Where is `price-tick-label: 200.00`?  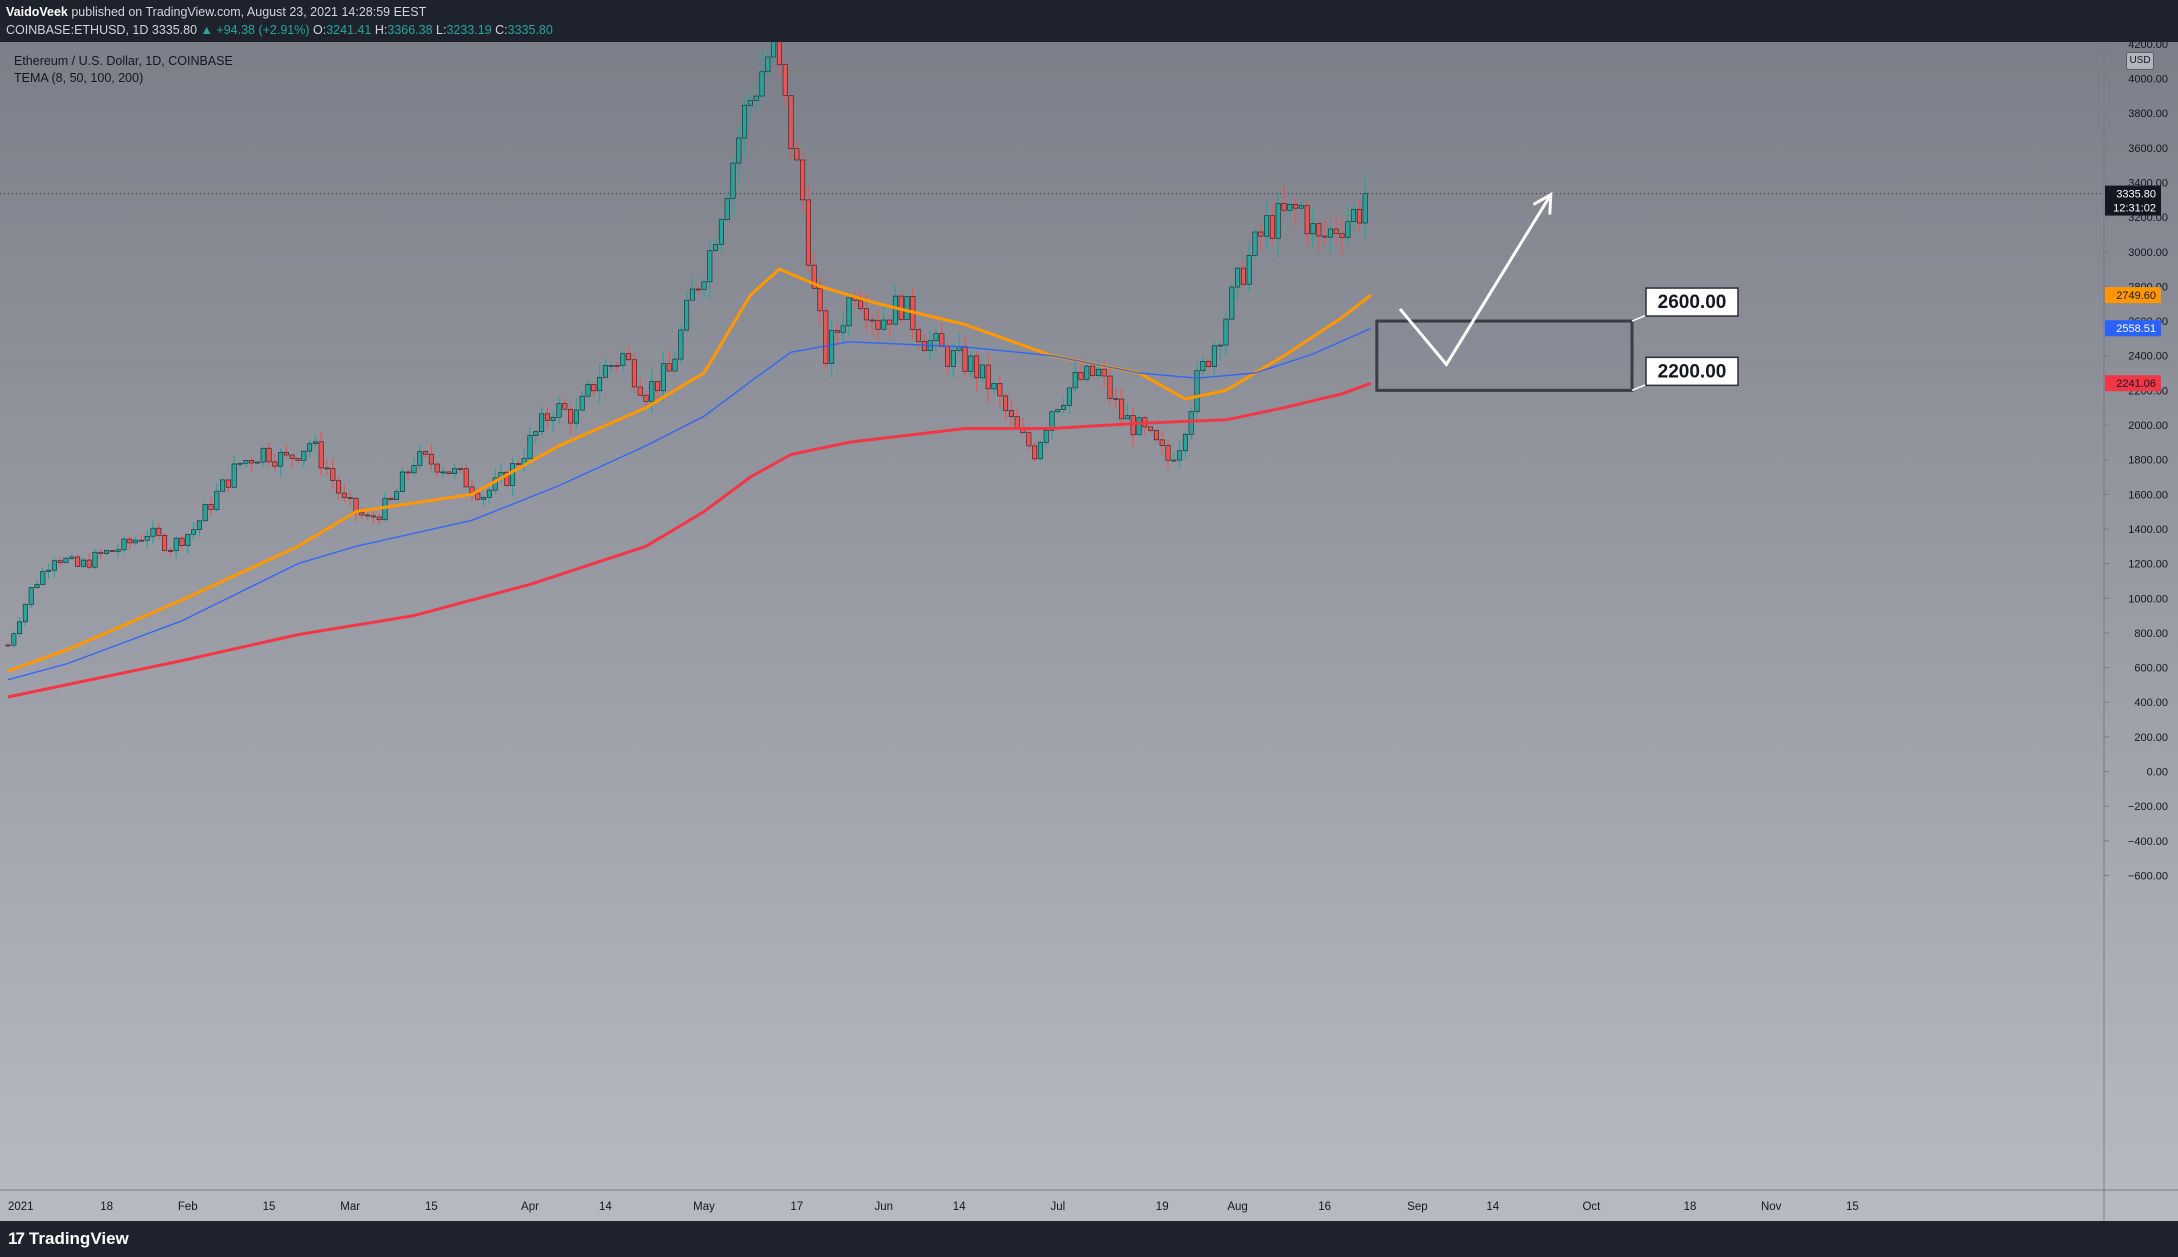 price-tick-label: 200.00 is located at coordinates (2151, 738).